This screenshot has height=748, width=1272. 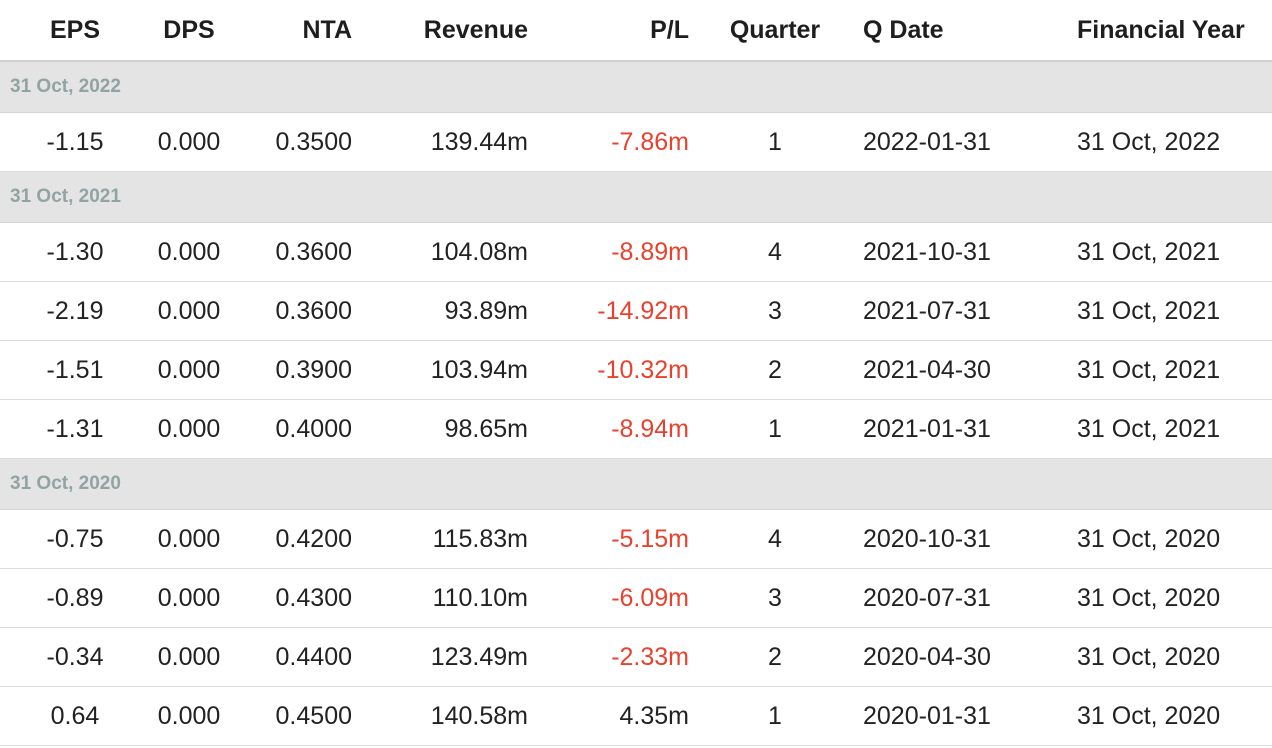 What do you see at coordinates (75, 251) in the screenshot?
I see `eps-cell: -1.30` at bounding box center [75, 251].